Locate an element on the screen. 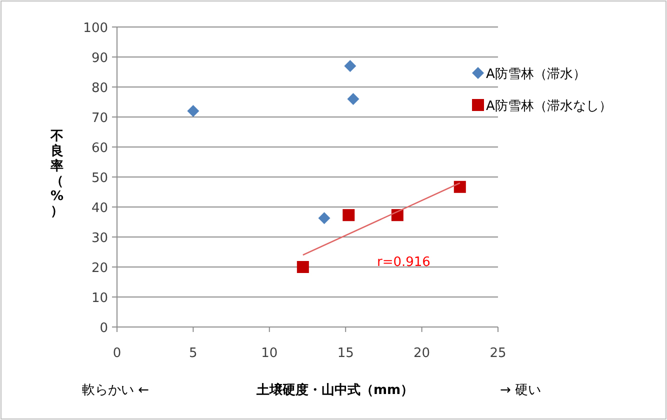 The width and height of the screenshot is (667, 420). x-tick-label: 10 is located at coordinates (269, 353).